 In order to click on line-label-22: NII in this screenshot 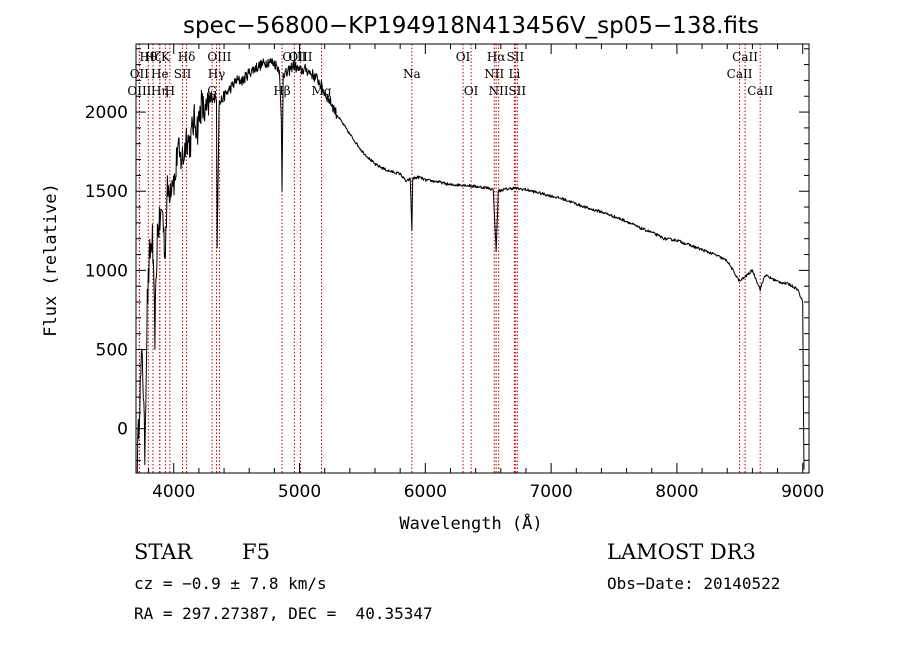, I will do `click(499, 91)`.